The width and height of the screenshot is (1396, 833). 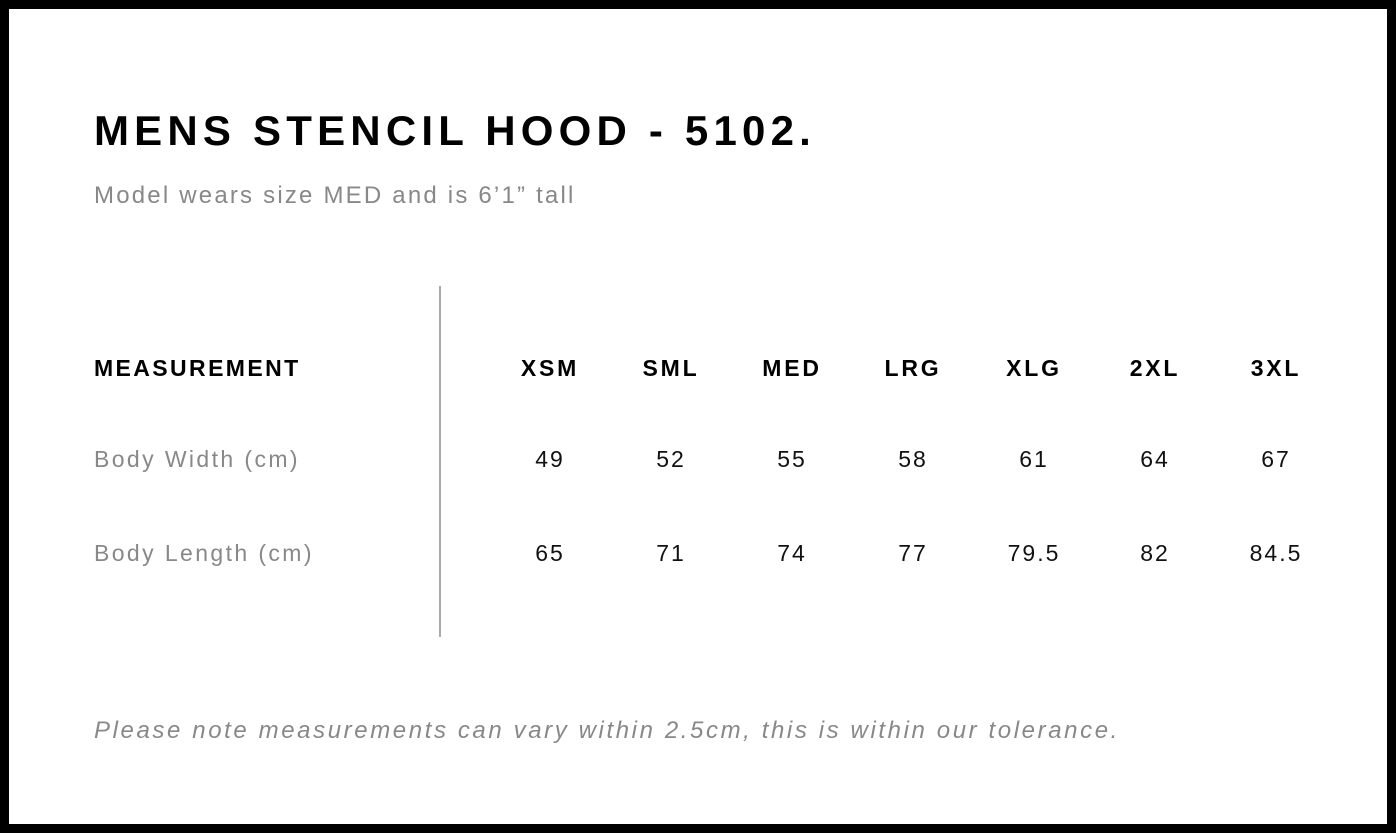 What do you see at coordinates (440, 461) in the screenshot?
I see `column-divider` at bounding box center [440, 461].